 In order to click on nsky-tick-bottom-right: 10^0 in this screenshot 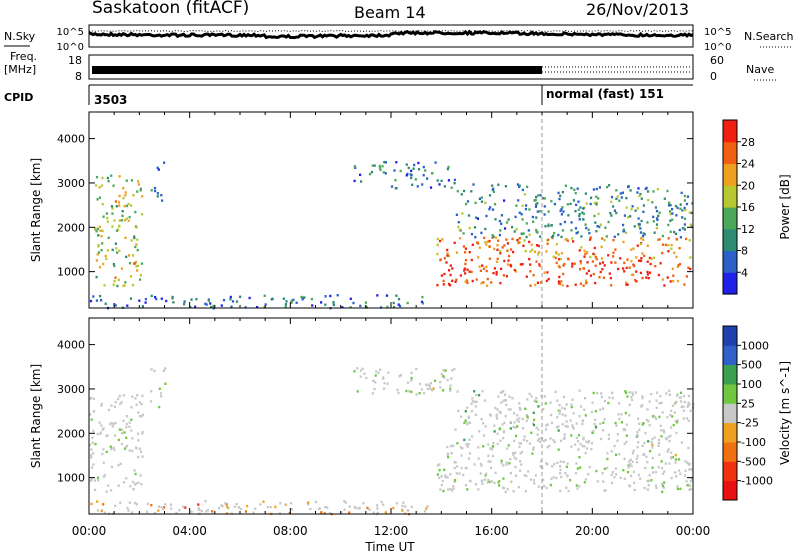, I will do `click(717, 47)`.